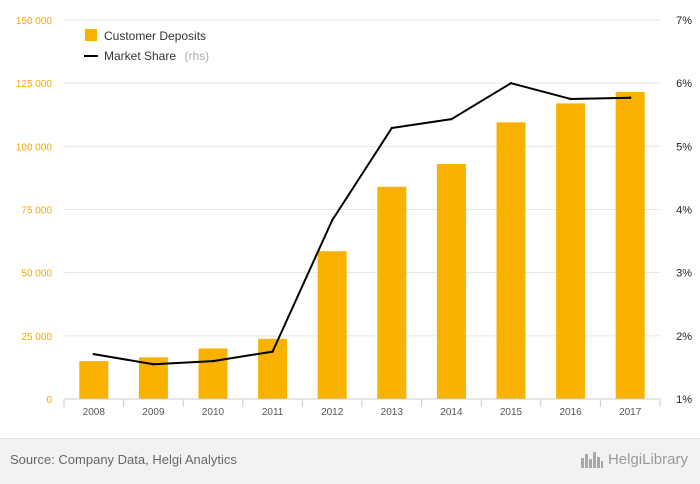  Describe the element at coordinates (213, 412) in the screenshot. I see `x-tick-label: 2010` at that location.